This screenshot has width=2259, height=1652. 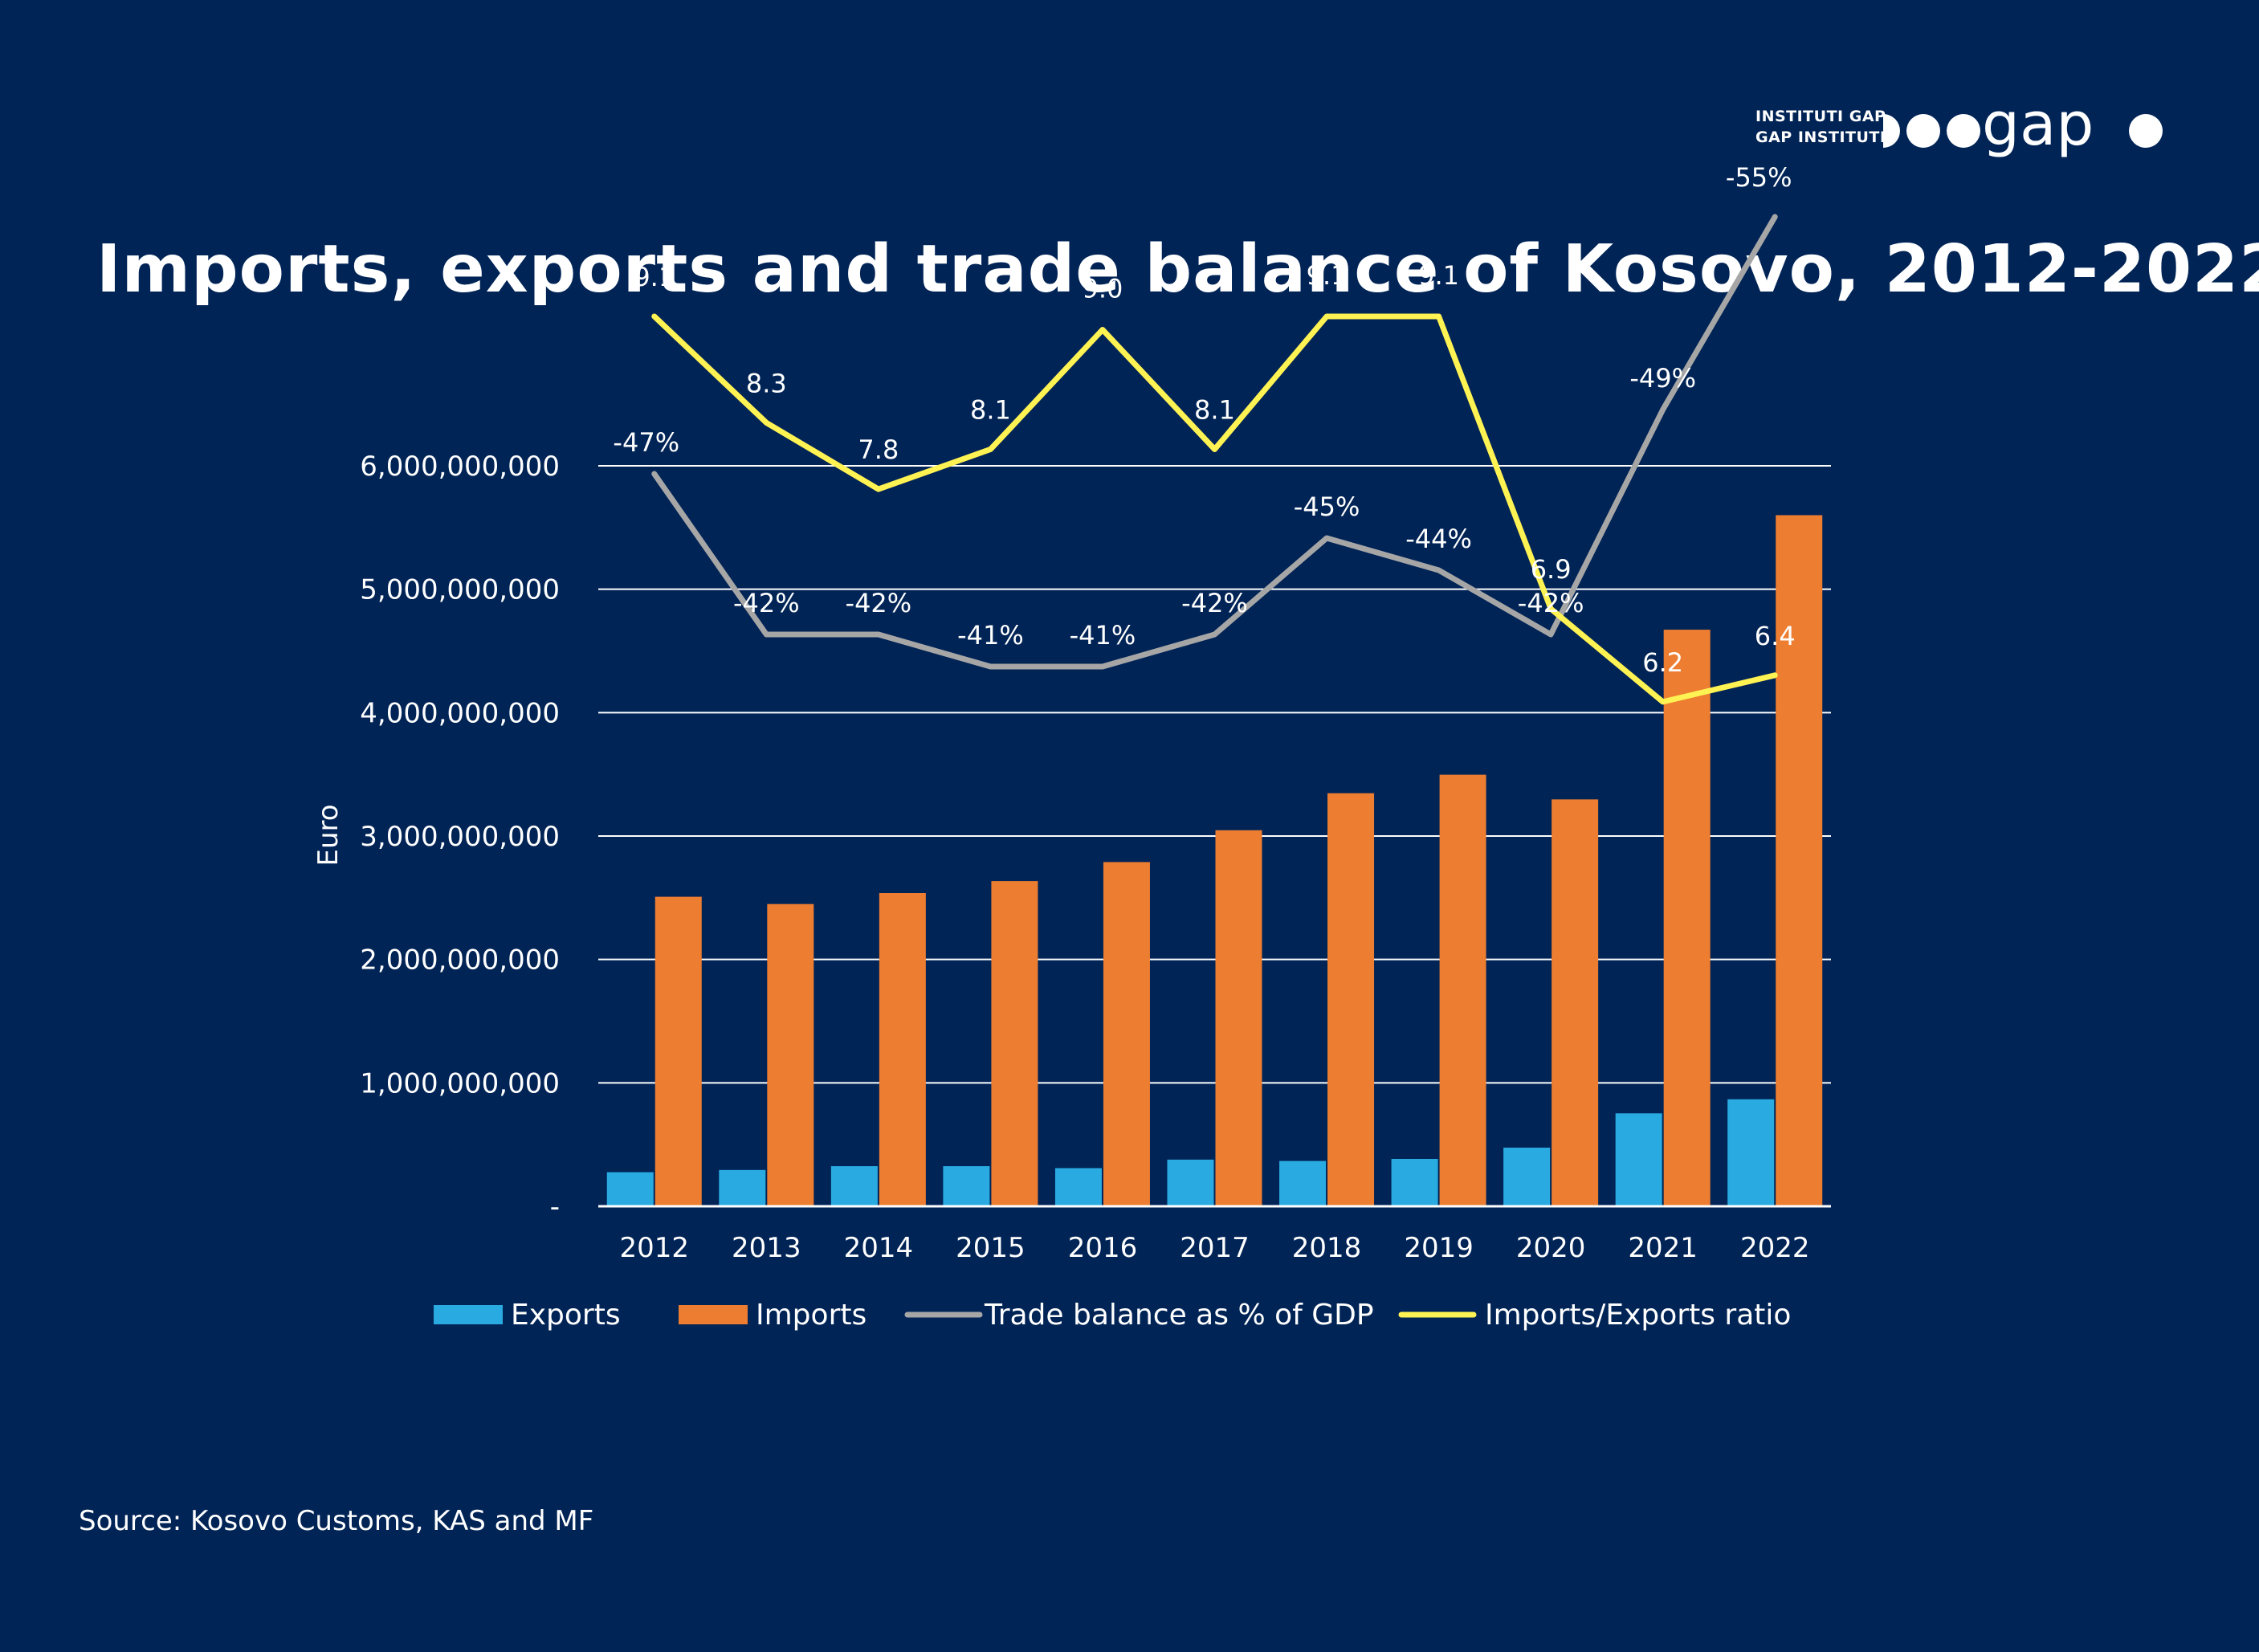 I want to click on x-tick-label: 2019, so click(x=1439, y=1248).